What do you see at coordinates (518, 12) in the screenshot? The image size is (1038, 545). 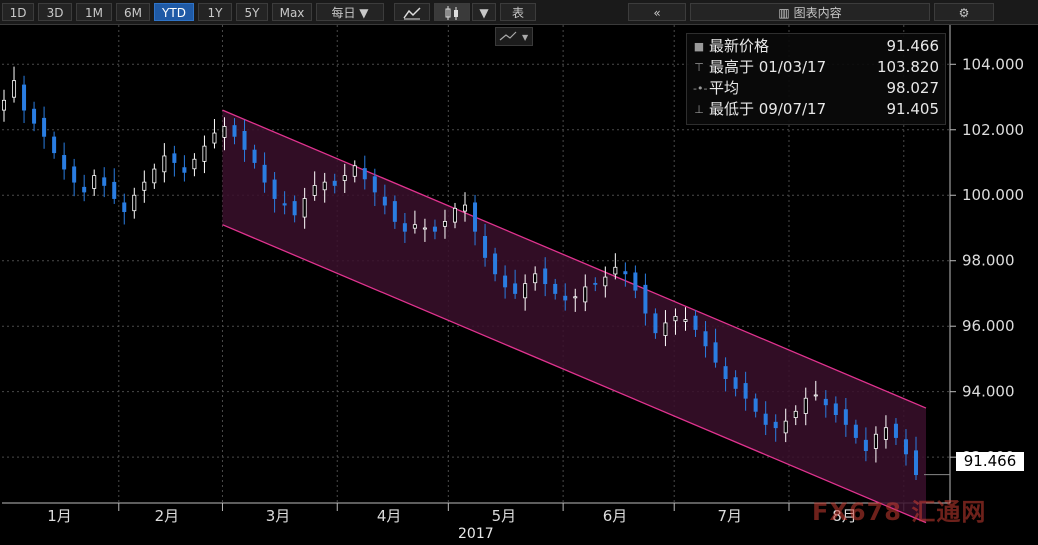 I see `table-button: 表` at bounding box center [518, 12].